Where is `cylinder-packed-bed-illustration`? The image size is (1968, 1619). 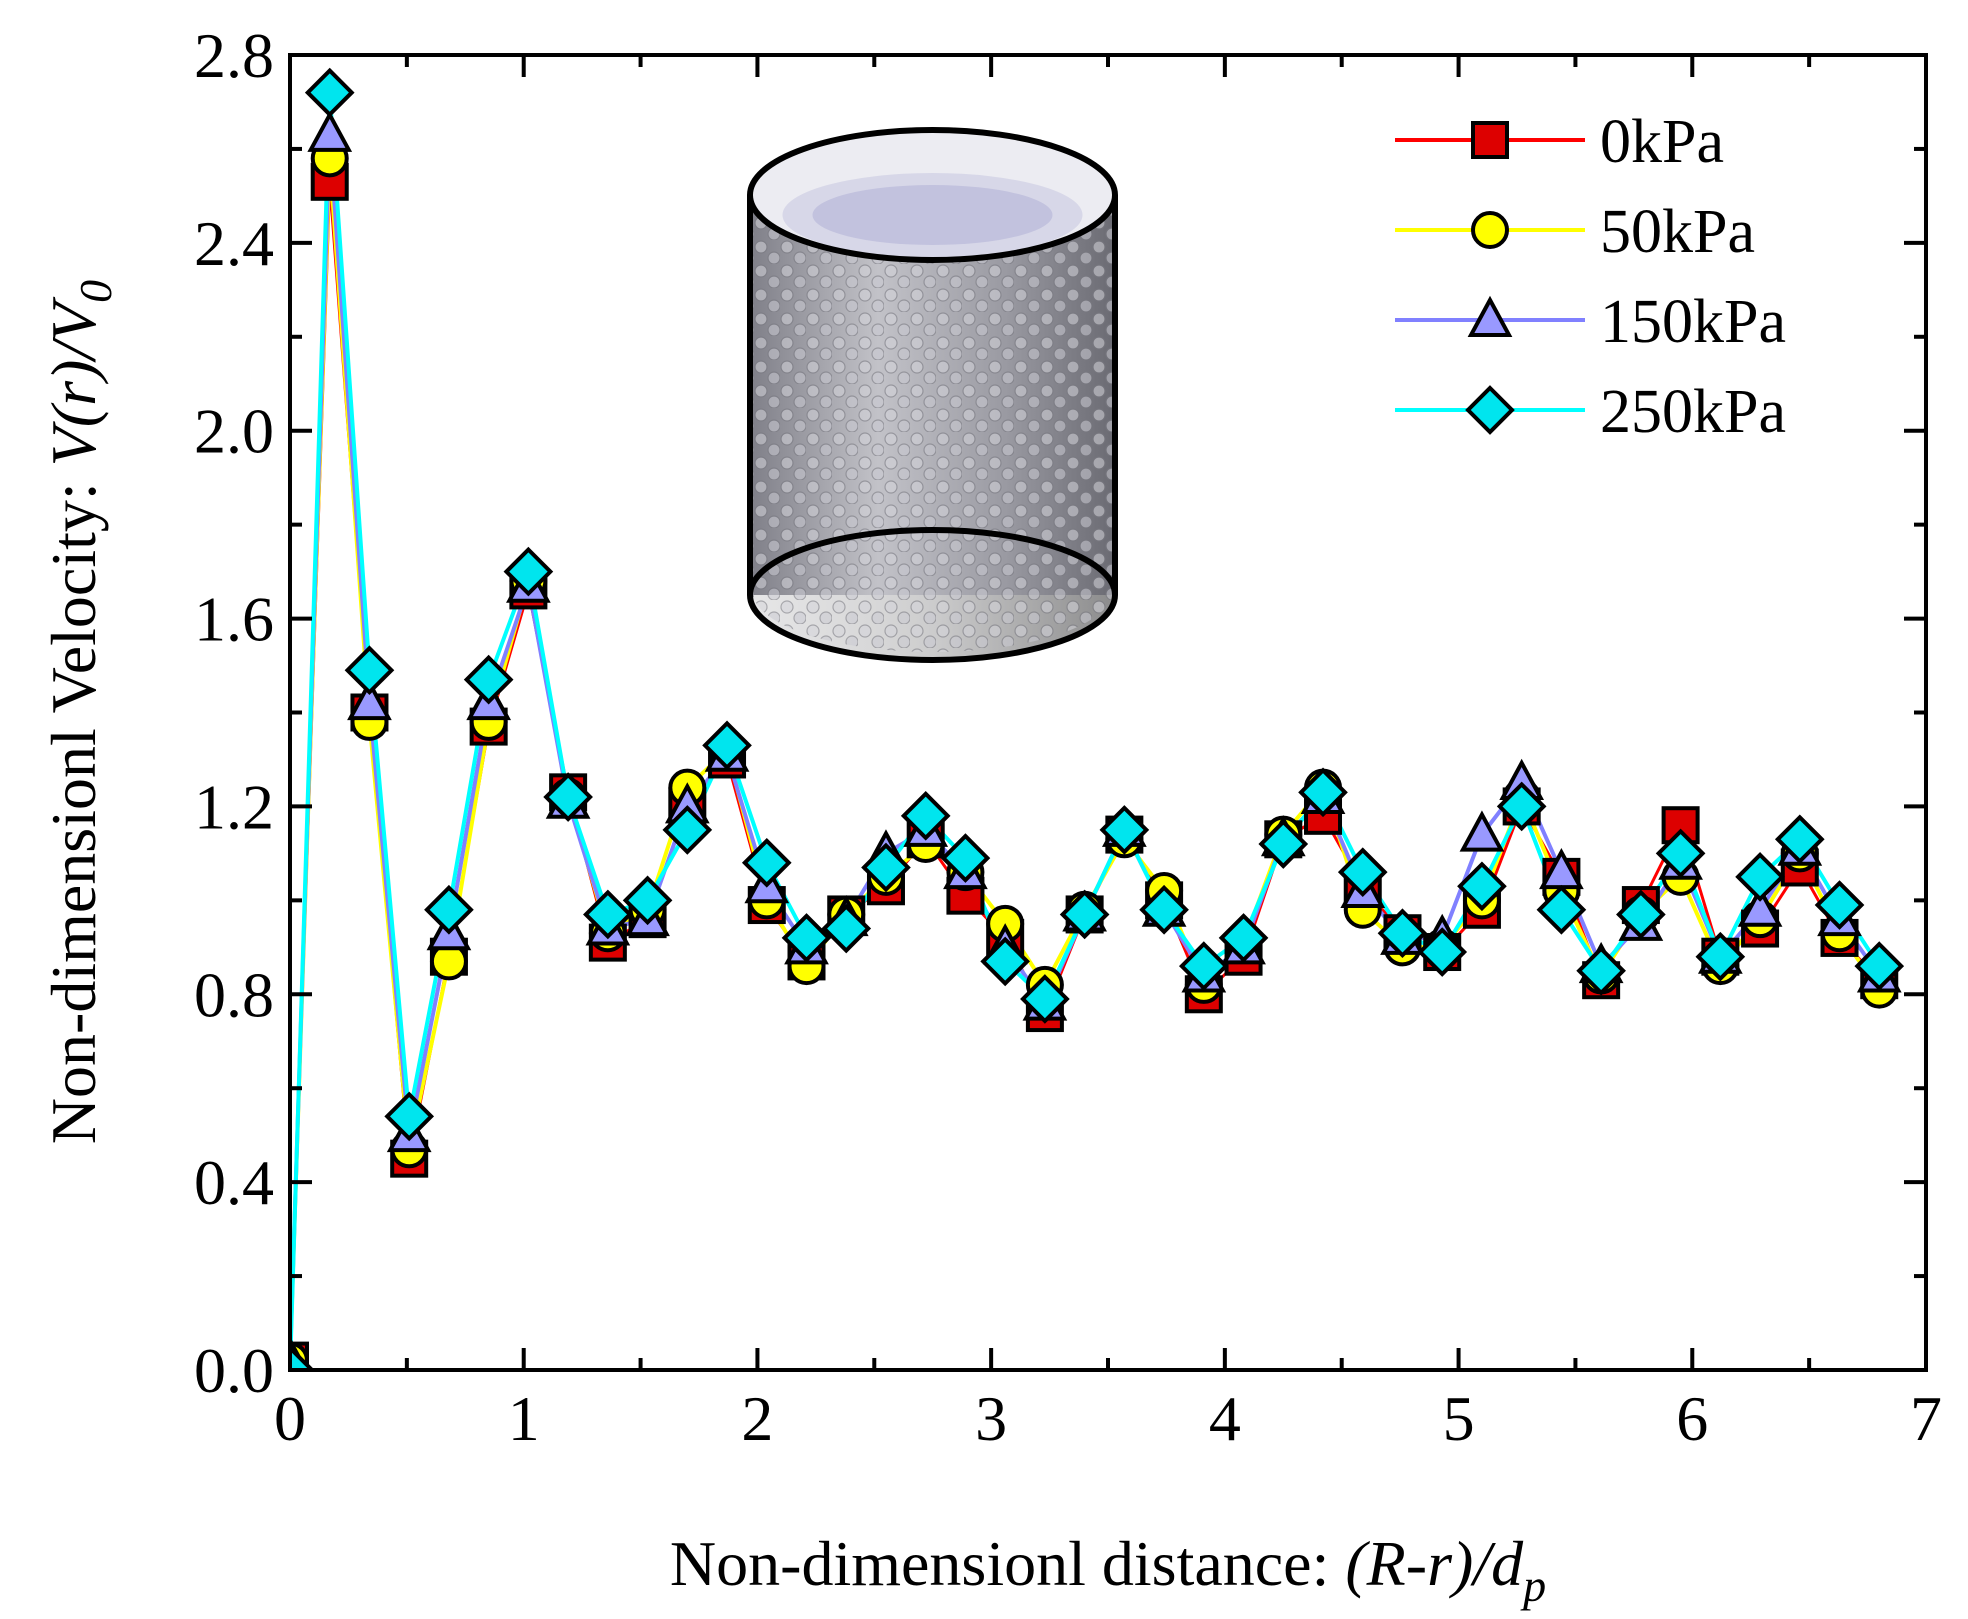
cylinder-packed-bed-illustration is located at coordinates (932, 395).